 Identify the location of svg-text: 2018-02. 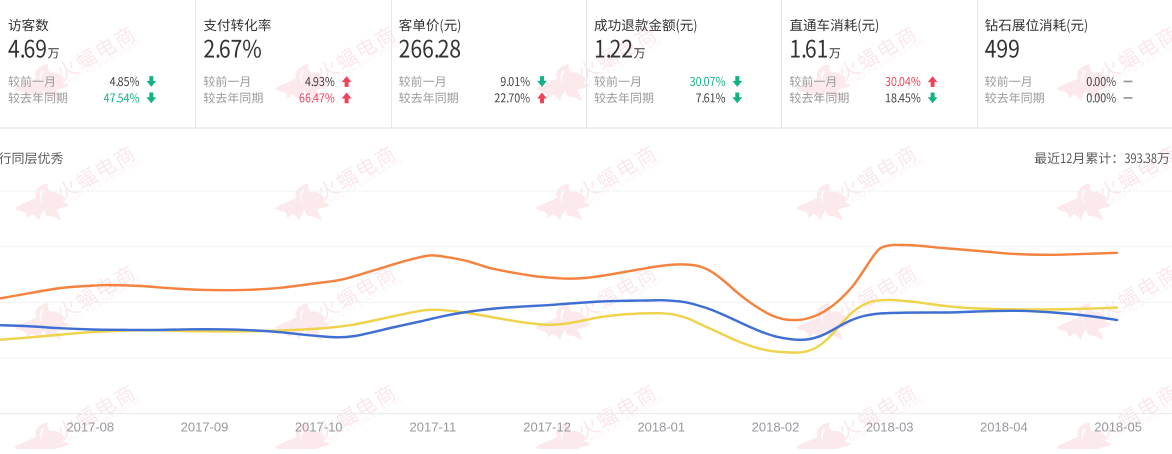
(776, 427).